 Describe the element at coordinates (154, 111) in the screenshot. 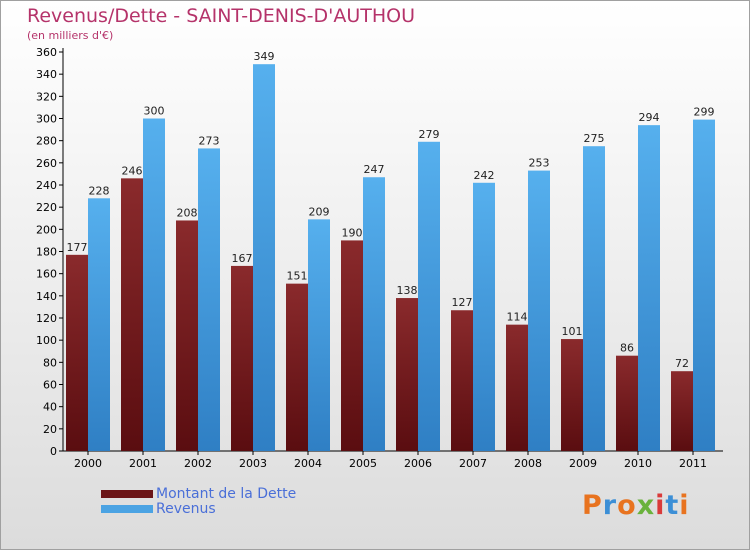

I see `data-label-revenus: 300` at that location.